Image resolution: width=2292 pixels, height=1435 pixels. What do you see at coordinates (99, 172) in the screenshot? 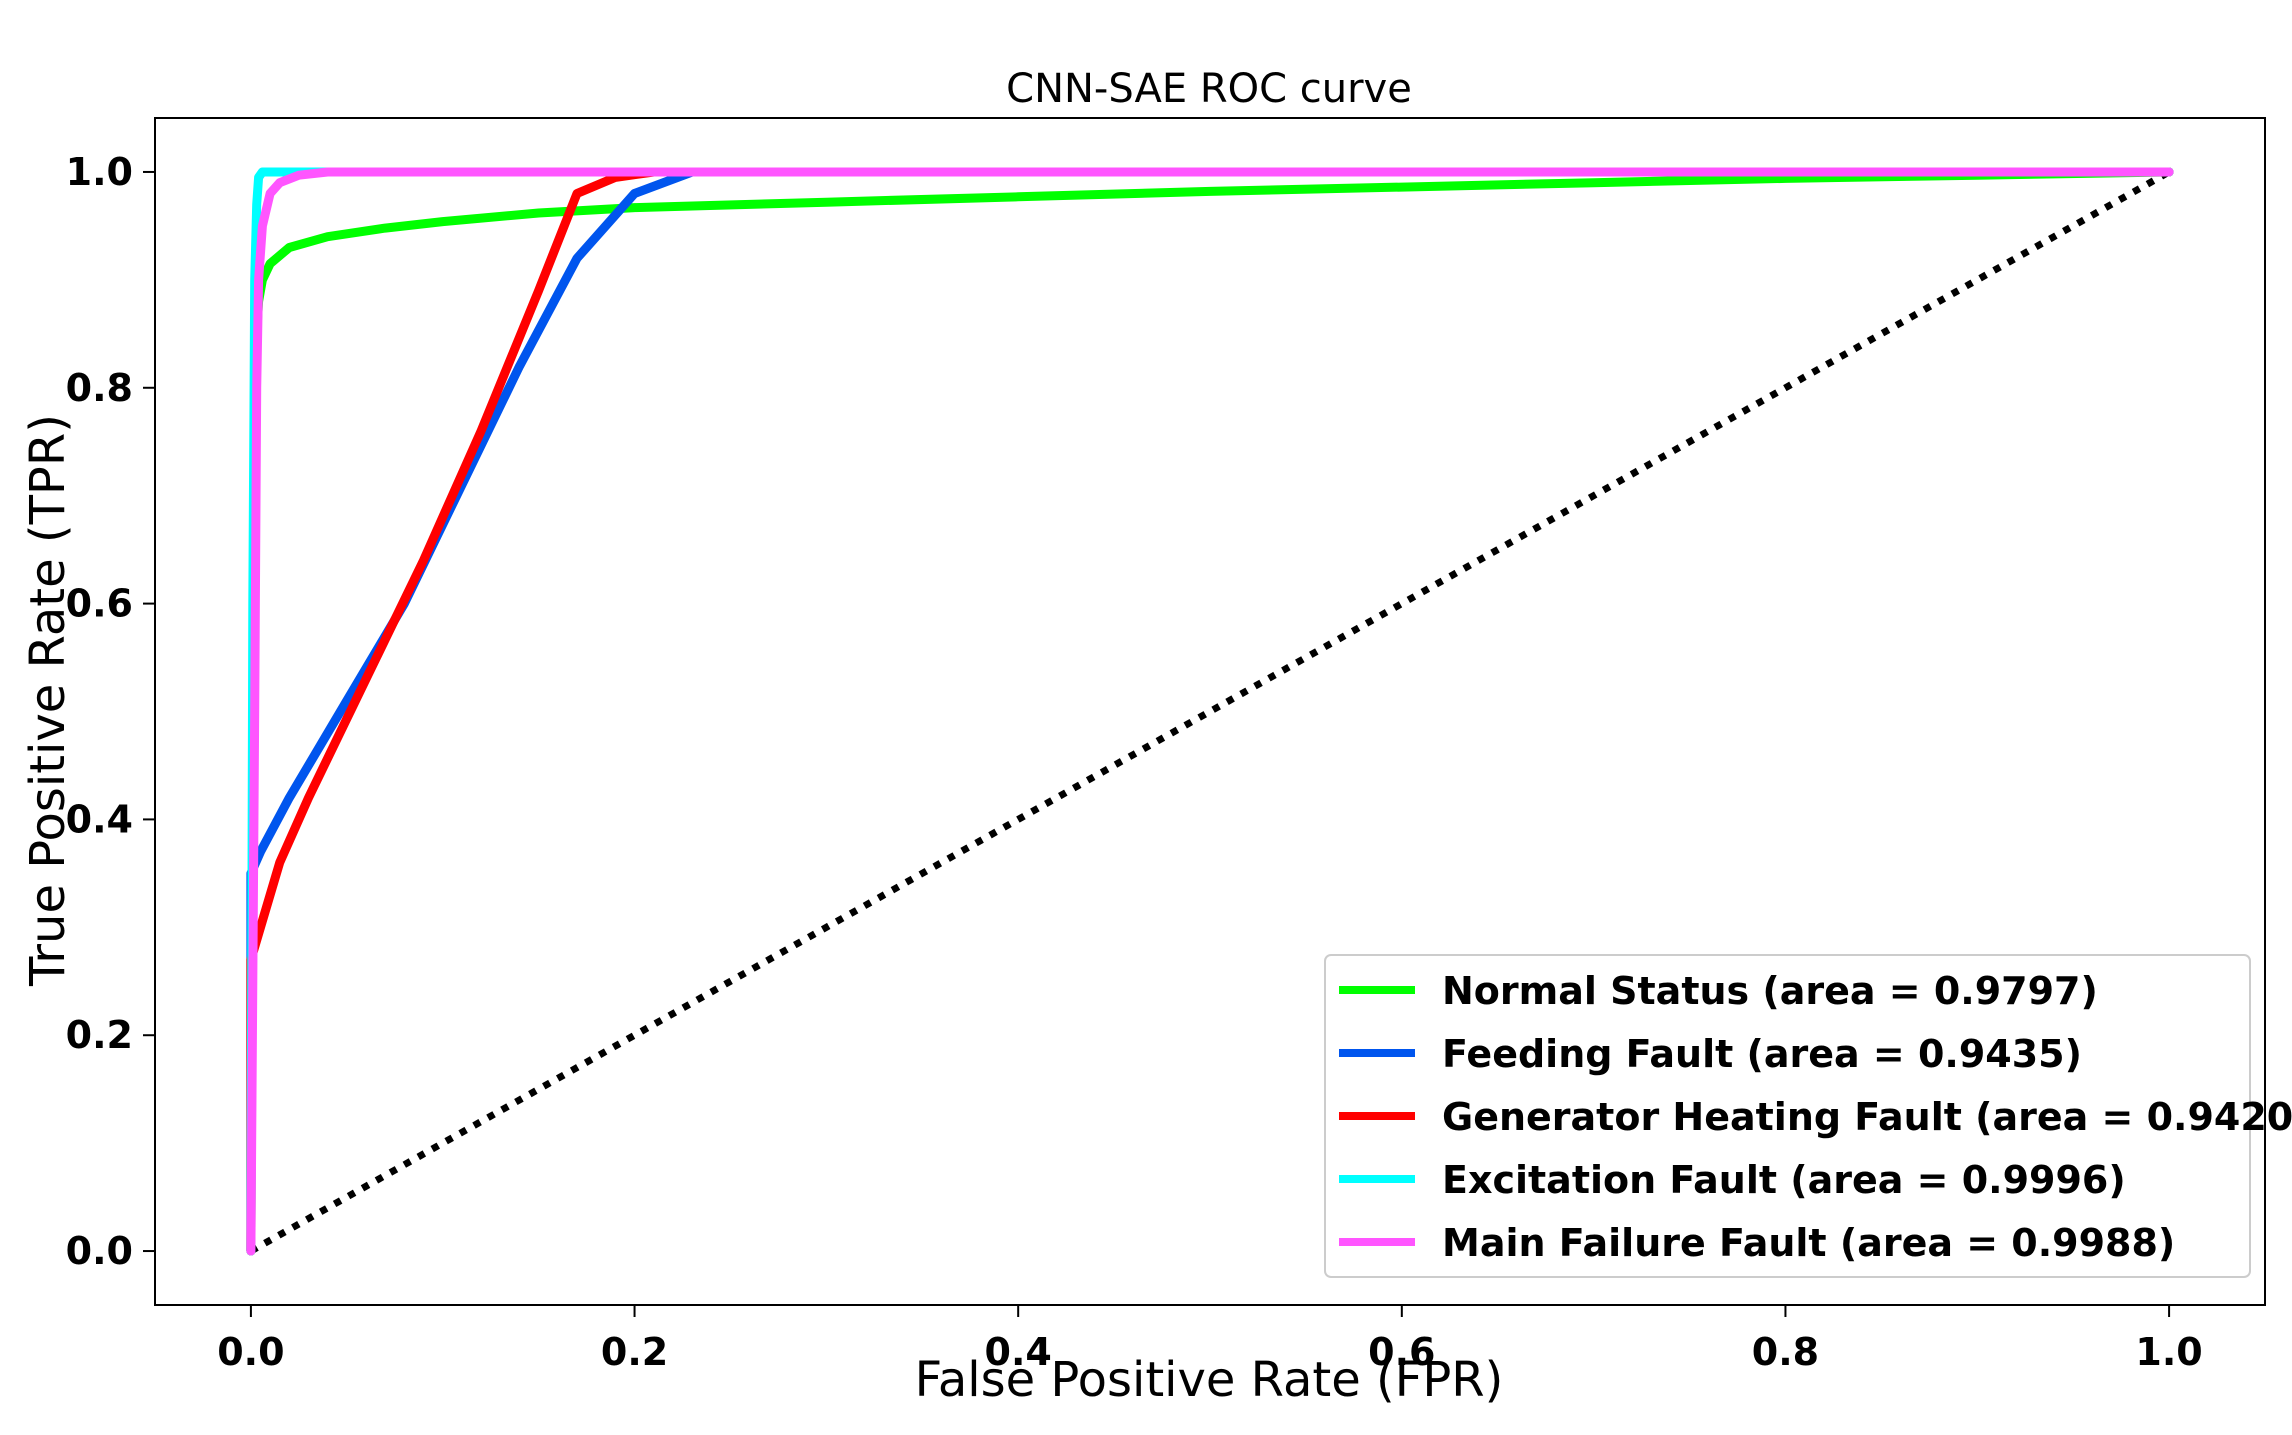
I see `y-tick-label: 1.0` at bounding box center [99, 172].